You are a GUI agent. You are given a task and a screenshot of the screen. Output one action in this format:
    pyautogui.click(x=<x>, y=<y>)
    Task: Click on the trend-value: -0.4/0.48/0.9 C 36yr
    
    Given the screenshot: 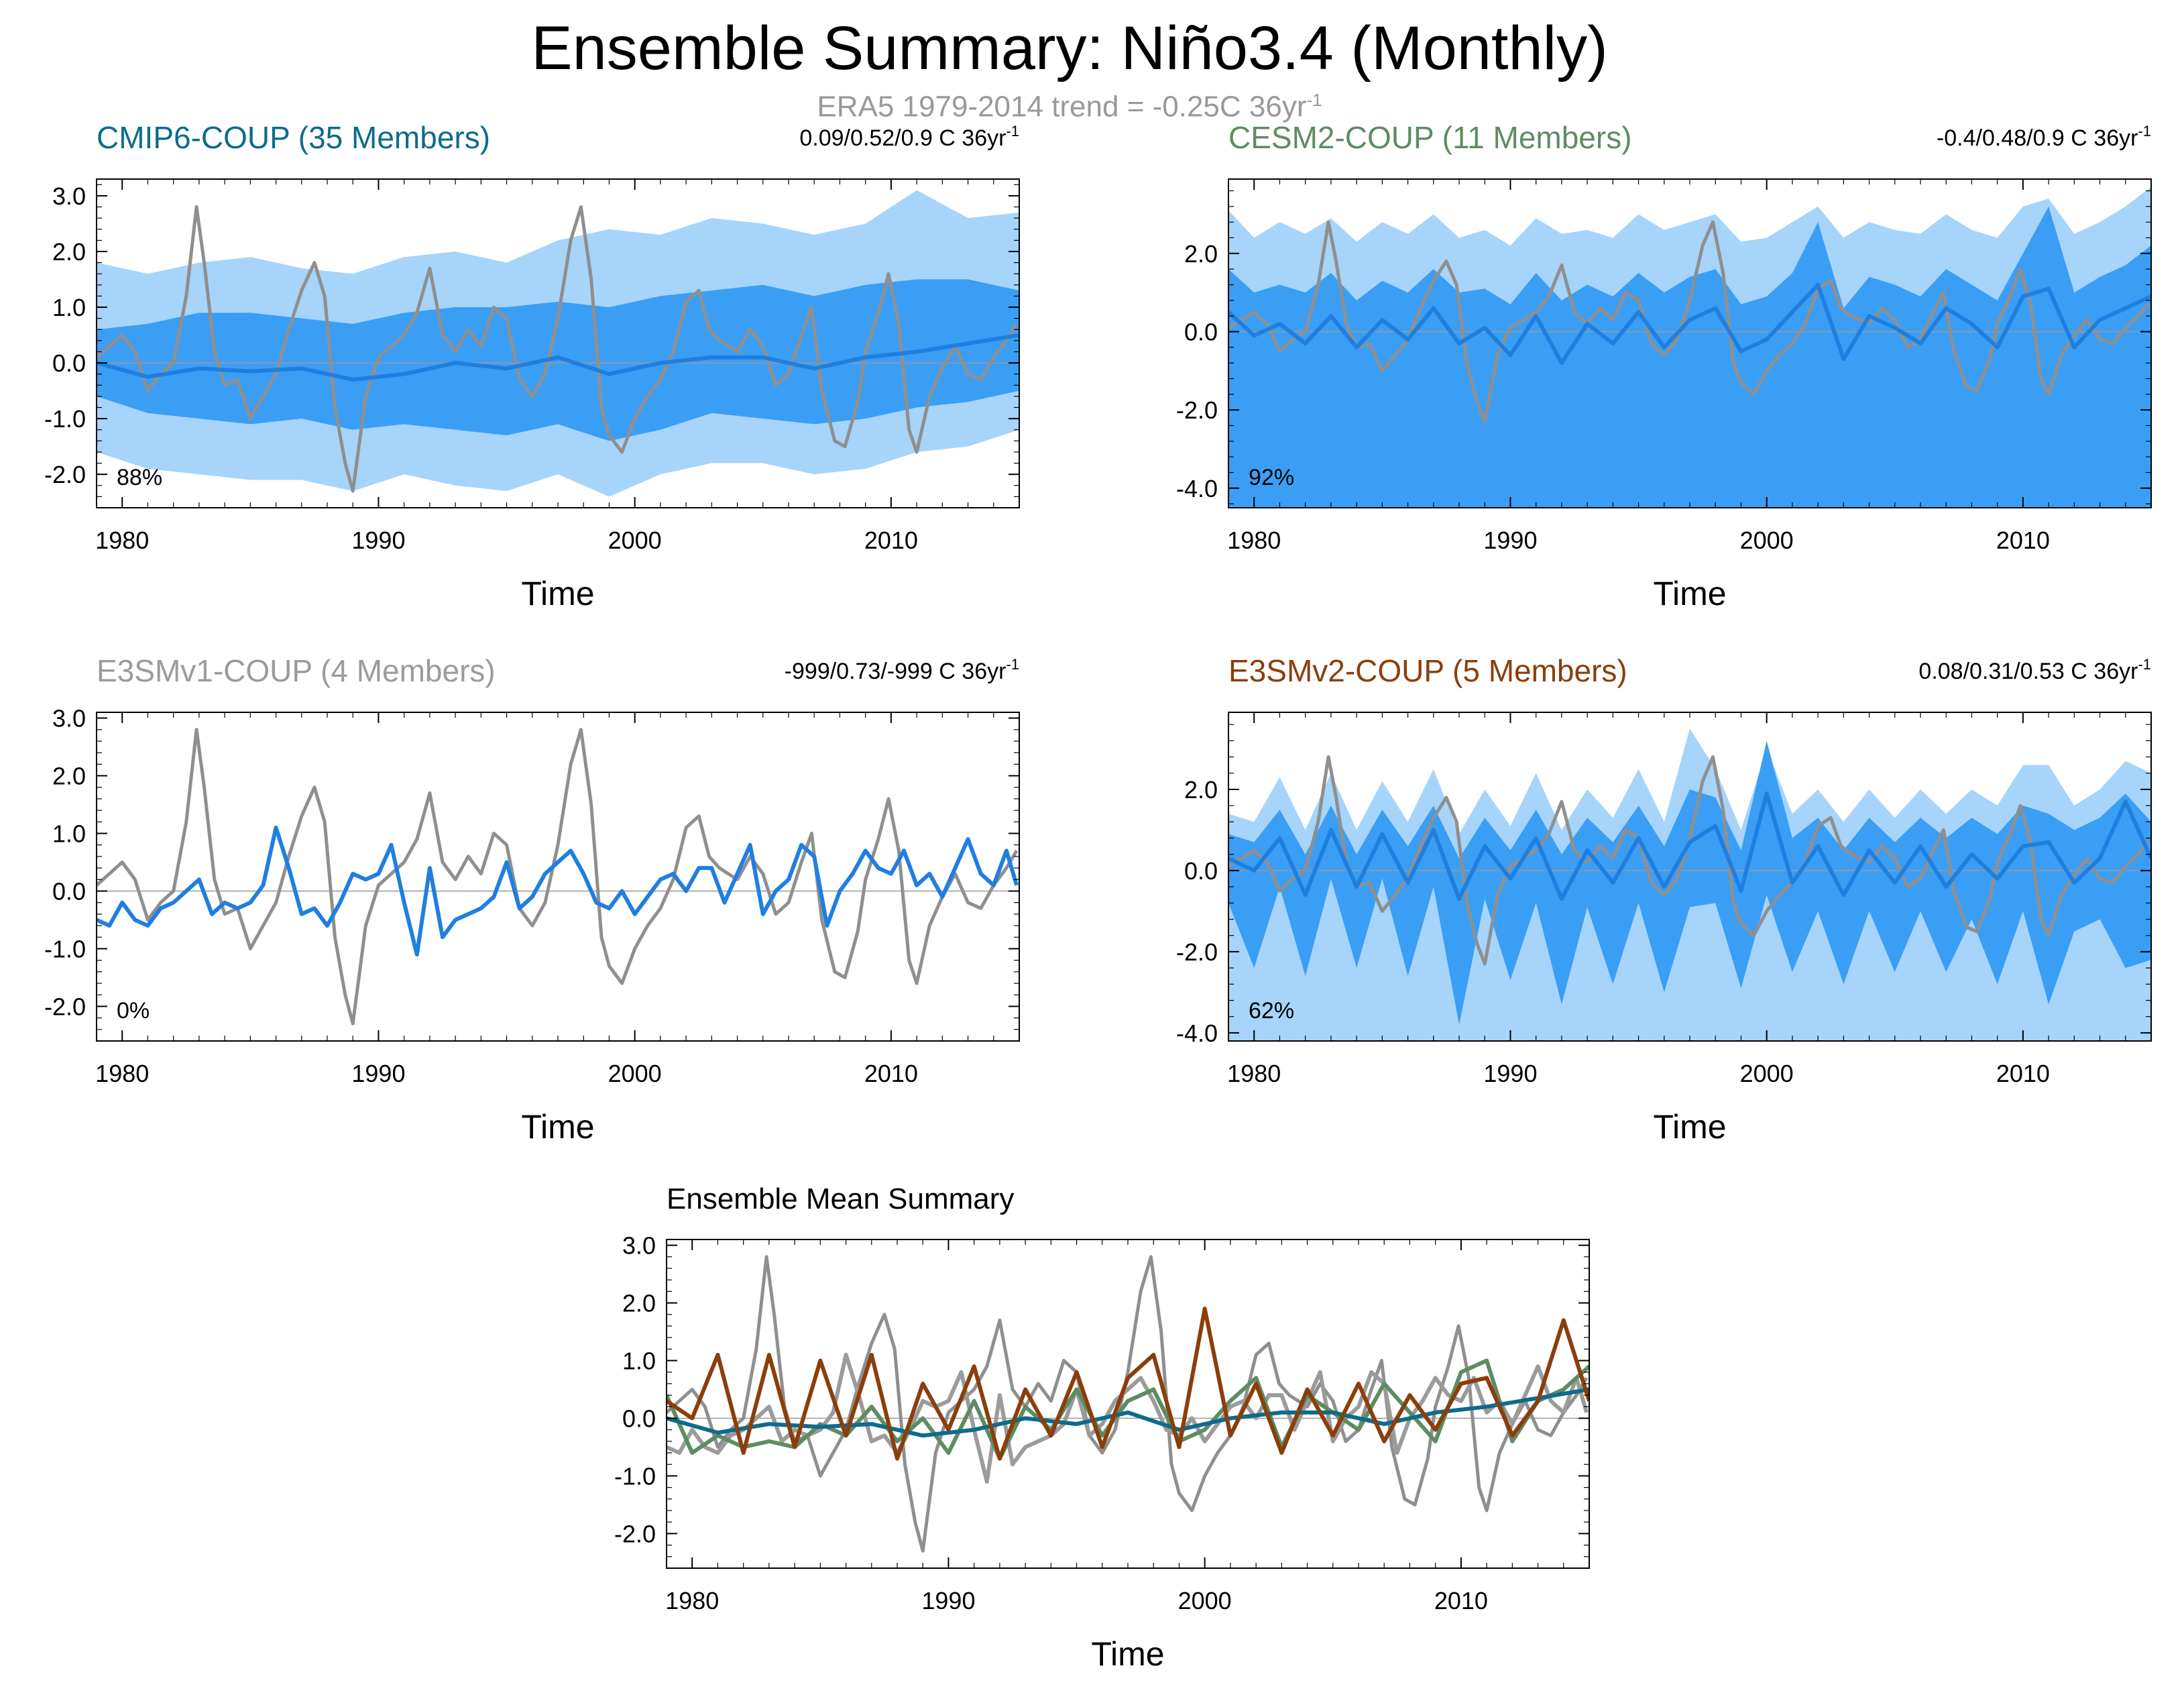 What is the action you would take?
    pyautogui.click(x=2037, y=138)
    